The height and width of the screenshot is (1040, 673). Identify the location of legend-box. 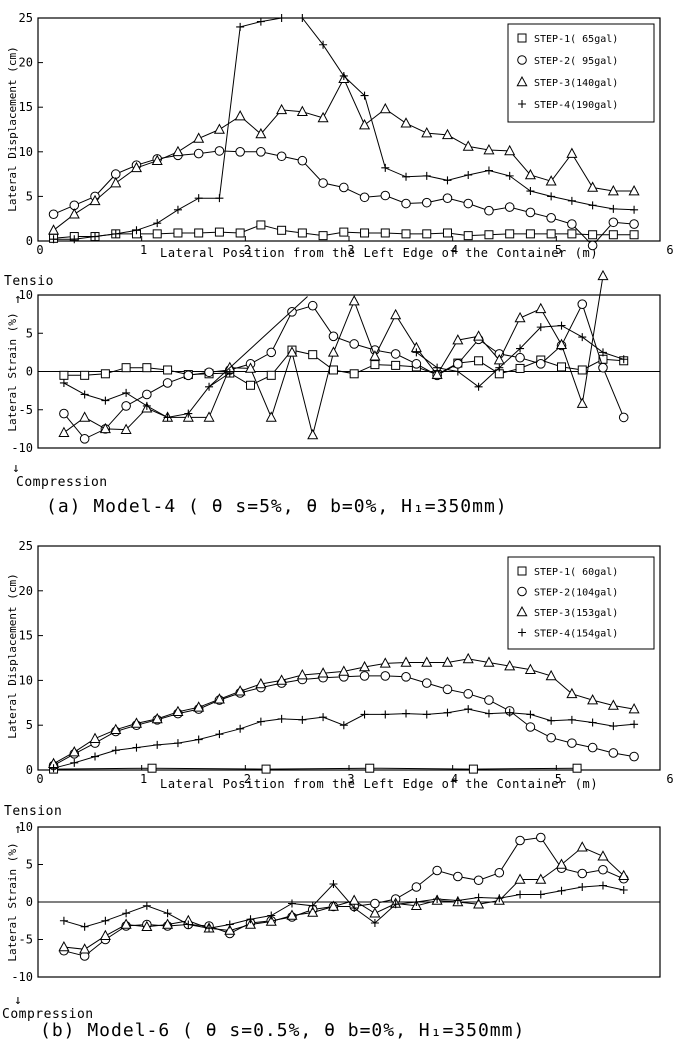
(581, 73).